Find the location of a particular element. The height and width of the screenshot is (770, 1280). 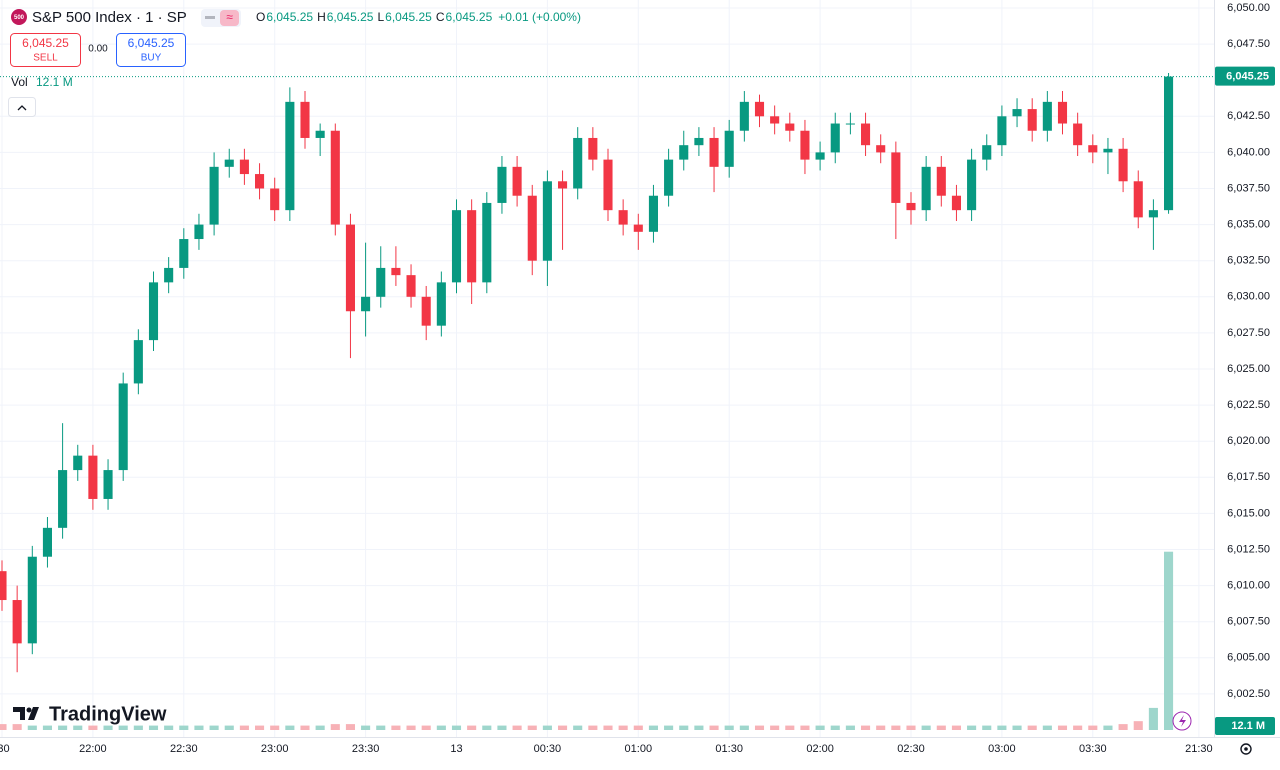

collapse-button is located at coordinates (22, 107).